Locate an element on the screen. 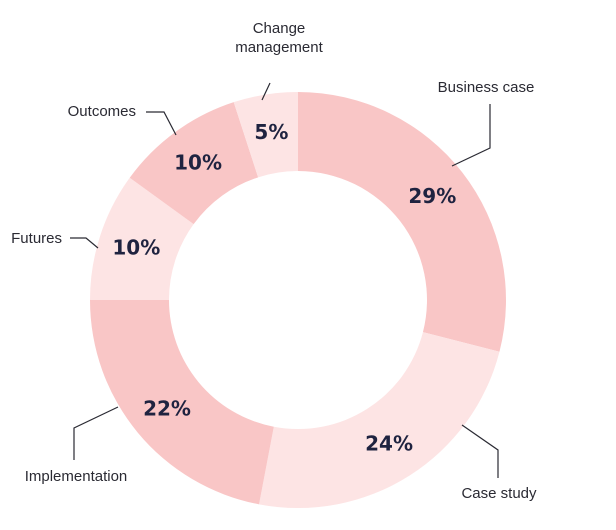 This screenshot has width=616, height=530. data-label-outcomes: 10% is located at coordinates (198, 162).